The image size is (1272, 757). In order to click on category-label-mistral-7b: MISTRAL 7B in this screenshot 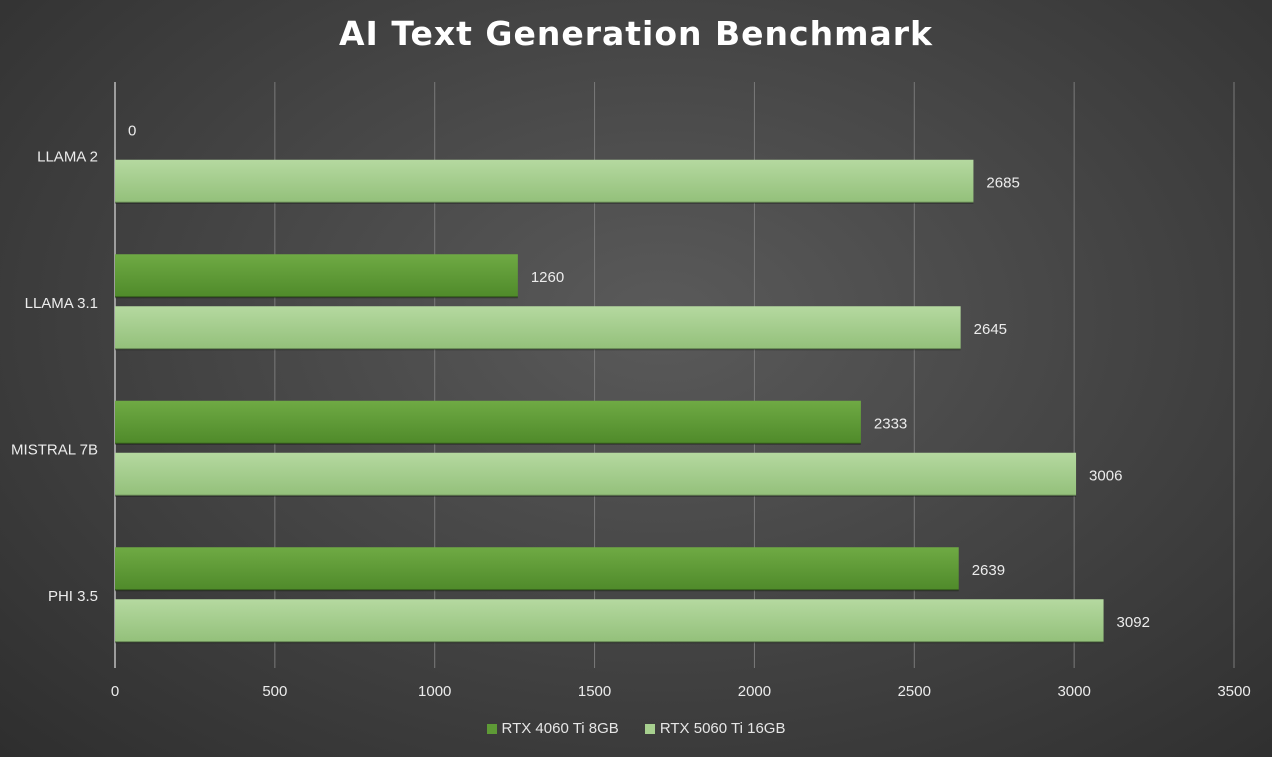, I will do `click(54, 449)`.